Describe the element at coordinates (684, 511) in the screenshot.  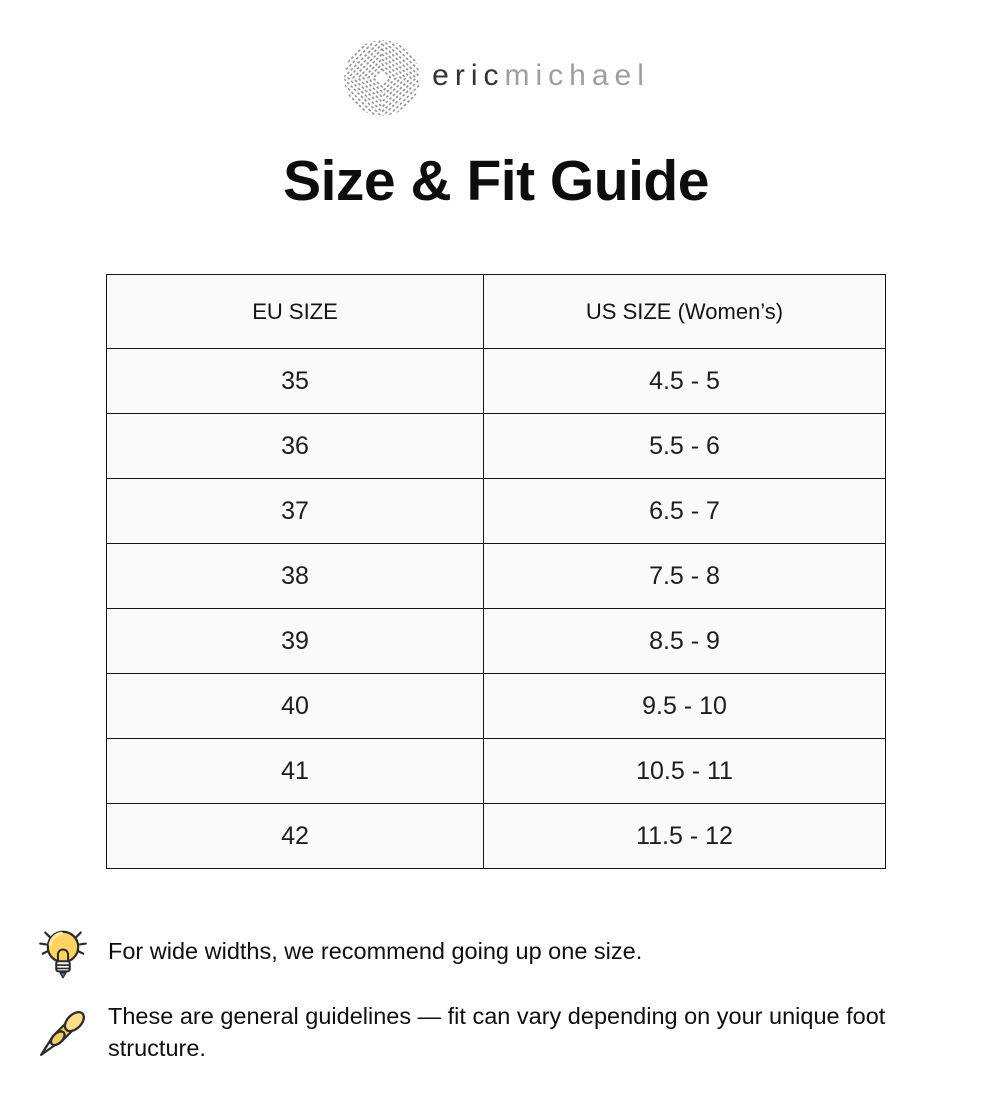
I see `us-size-cell: 6.5 - 7` at that location.